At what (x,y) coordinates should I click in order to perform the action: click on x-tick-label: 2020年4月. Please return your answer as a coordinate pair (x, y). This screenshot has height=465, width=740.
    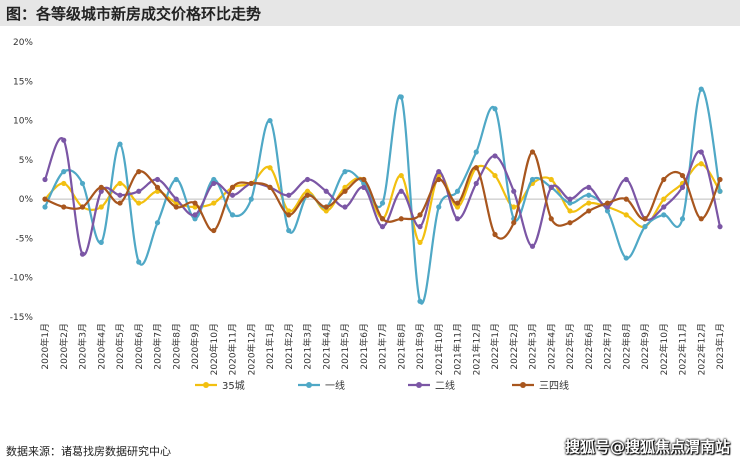
    Looking at the image, I should click on (101, 346).